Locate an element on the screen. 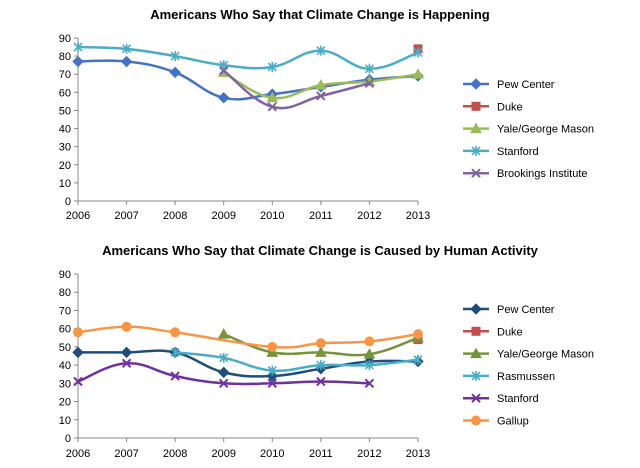 This screenshot has height=468, width=640. legend-item: Gallup is located at coordinates (496, 421).